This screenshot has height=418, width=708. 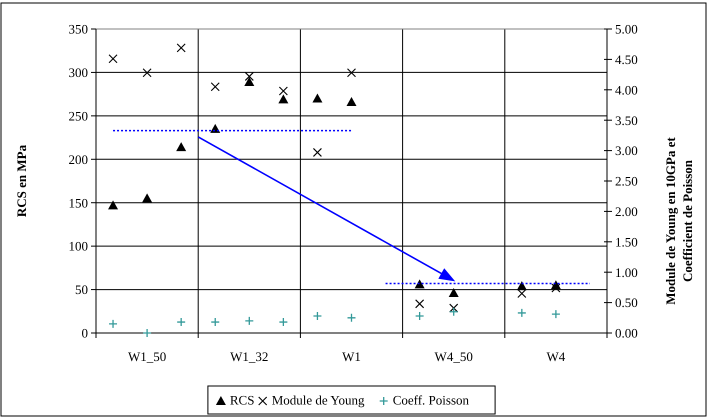 I want to click on legend-label: Module de Young, so click(x=319, y=400).